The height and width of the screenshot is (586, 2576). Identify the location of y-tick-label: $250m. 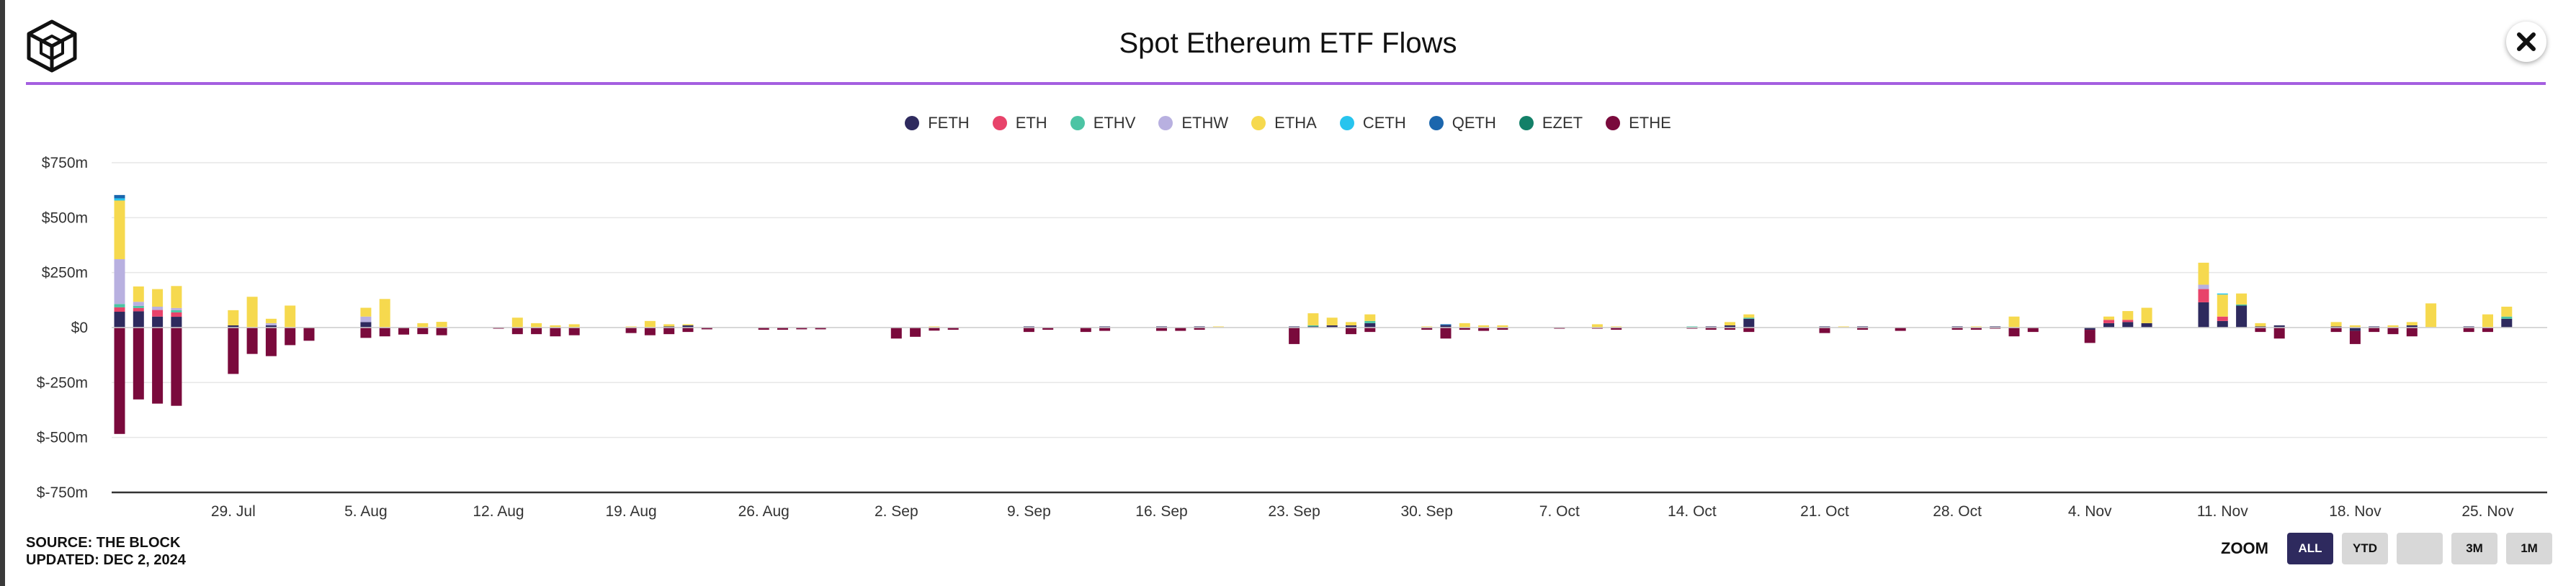
(65, 273).